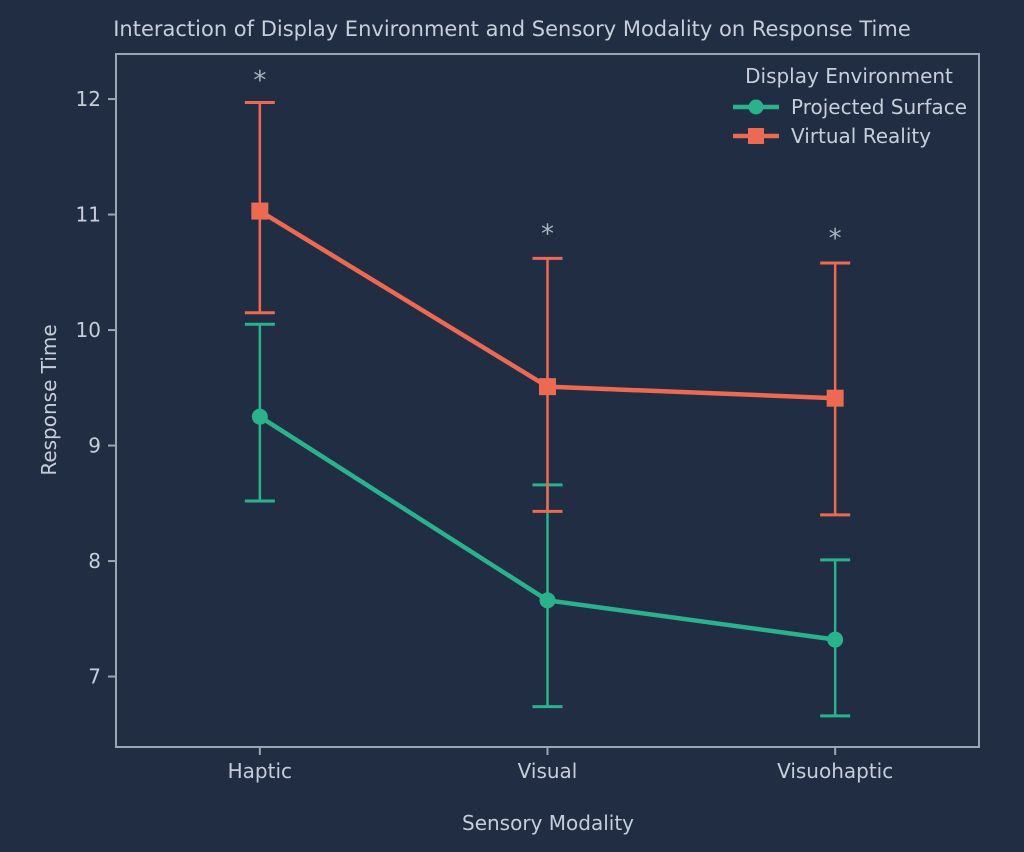 The height and width of the screenshot is (852, 1024). I want to click on y-tick-label: 11, so click(88, 215).